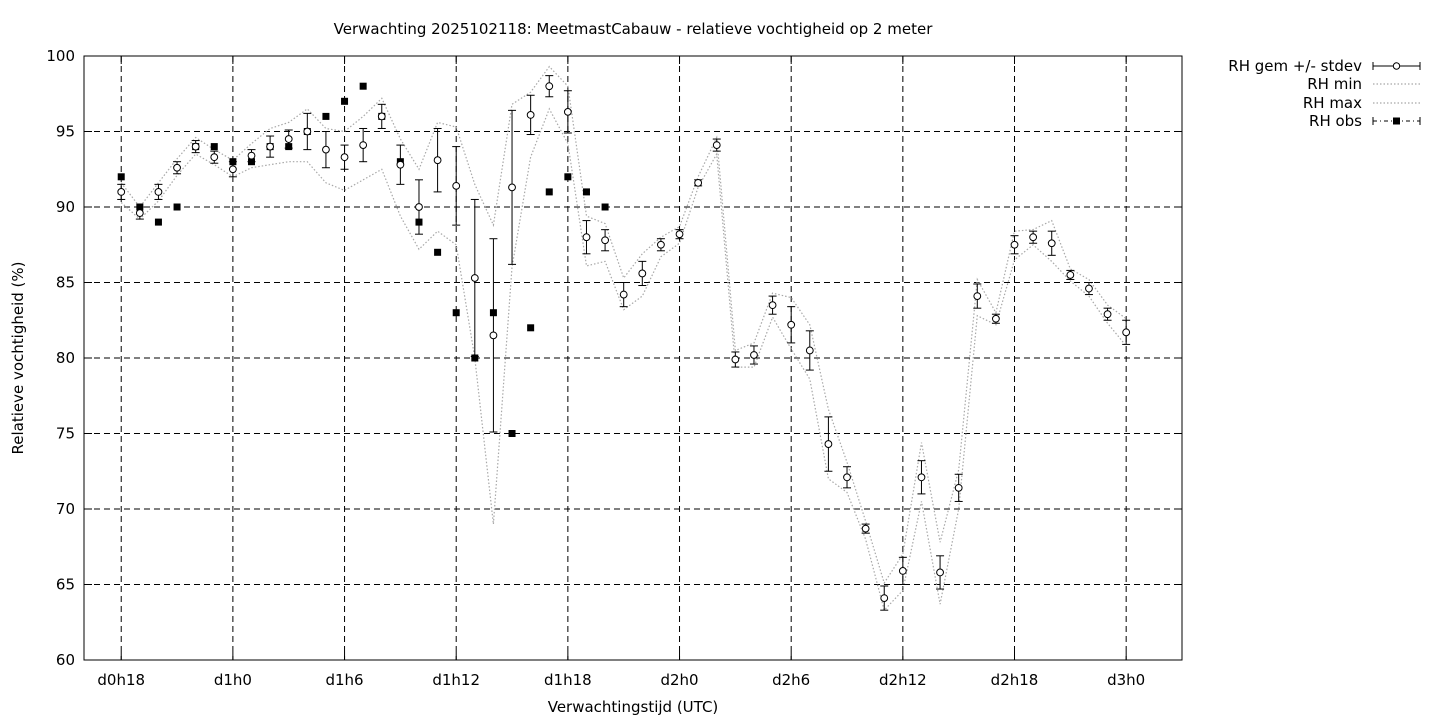  What do you see at coordinates (18, 357) in the screenshot?
I see `y-axis-label: Relatieve vochtigheid (%)` at bounding box center [18, 357].